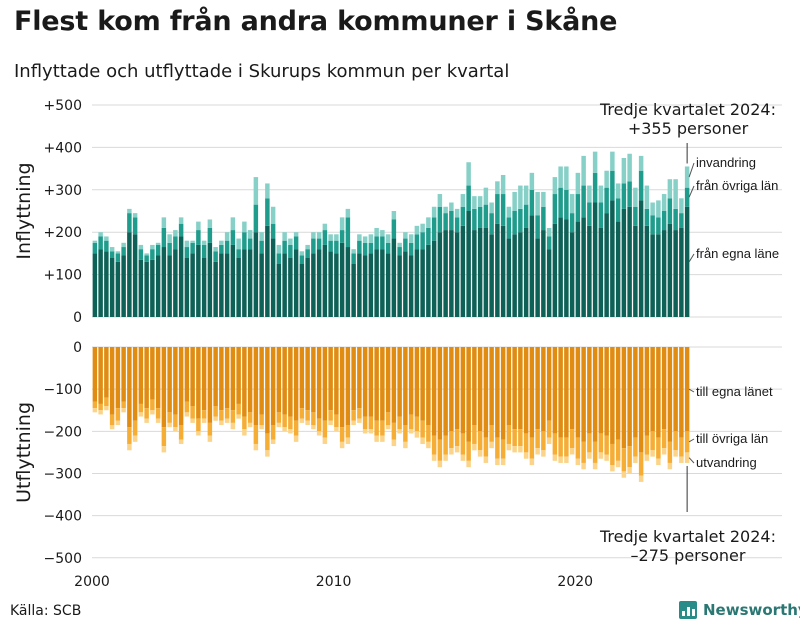 This screenshot has height=625, width=800. What do you see at coordinates (688, 128) in the screenshot?
I see `annotation-top-line2: +355 personer` at bounding box center [688, 128].